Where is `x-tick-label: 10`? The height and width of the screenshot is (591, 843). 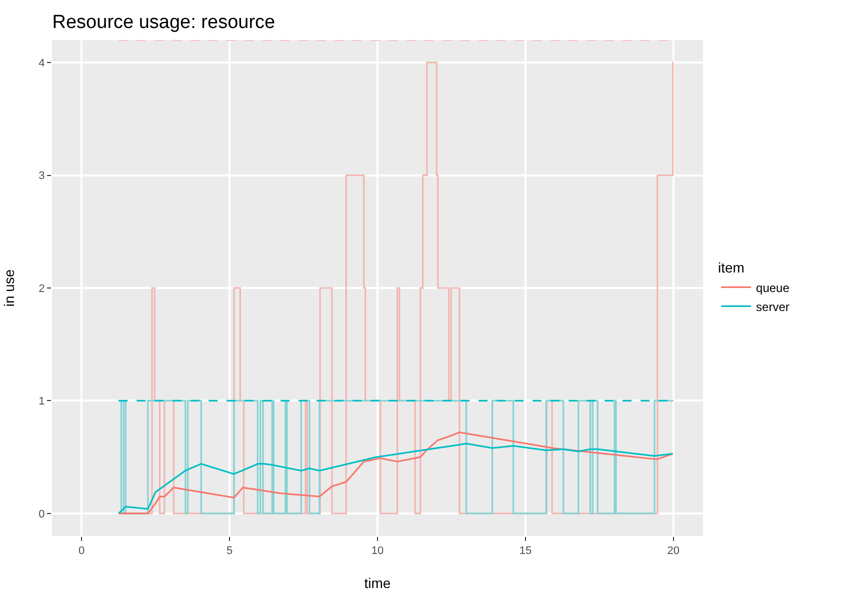
x-tick-label: 10 is located at coordinates (377, 551).